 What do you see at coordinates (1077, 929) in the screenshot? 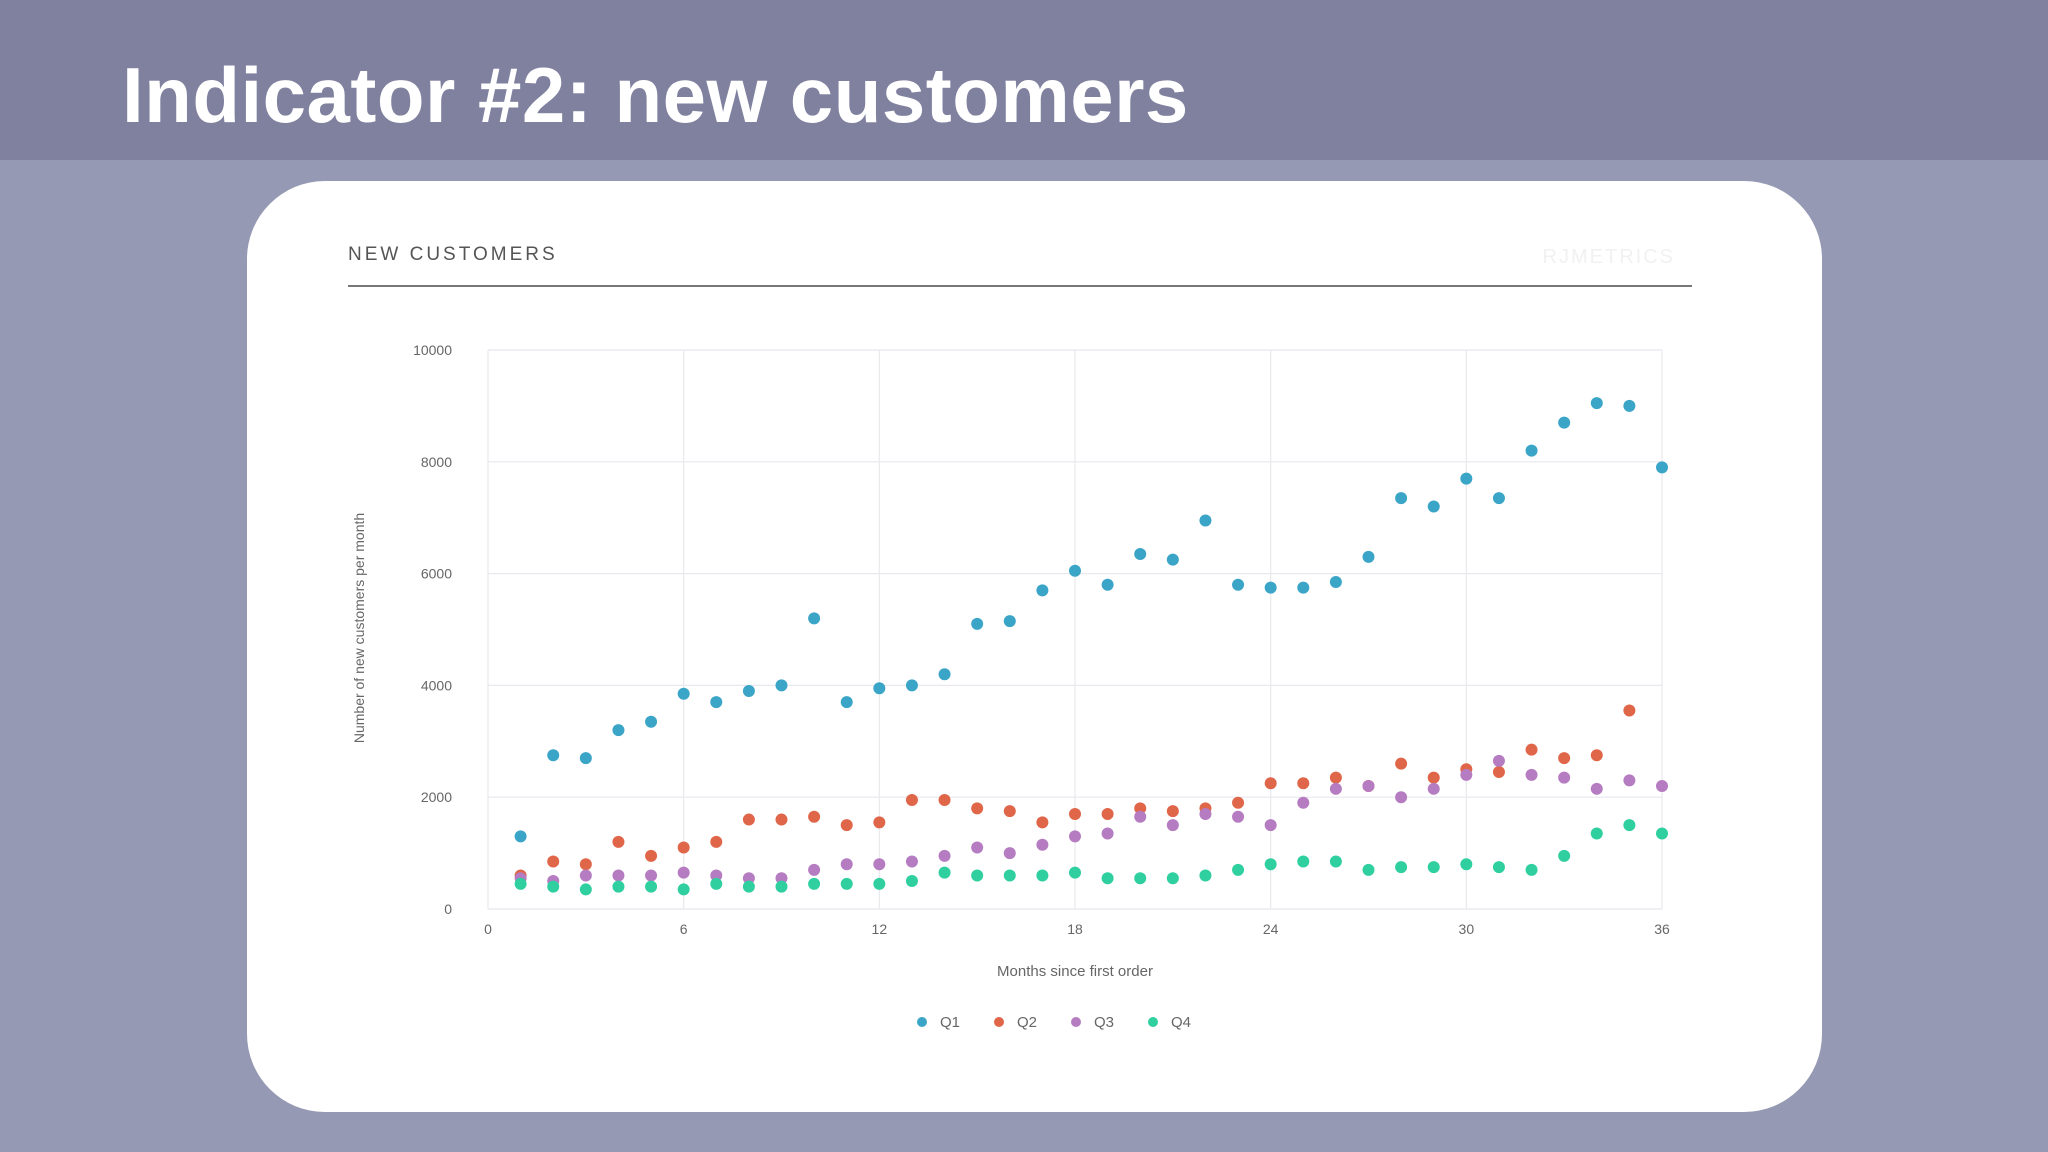
I see `x-axis-ticks: 0 6 12 18 24 30 36` at bounding box center [1077, 929].